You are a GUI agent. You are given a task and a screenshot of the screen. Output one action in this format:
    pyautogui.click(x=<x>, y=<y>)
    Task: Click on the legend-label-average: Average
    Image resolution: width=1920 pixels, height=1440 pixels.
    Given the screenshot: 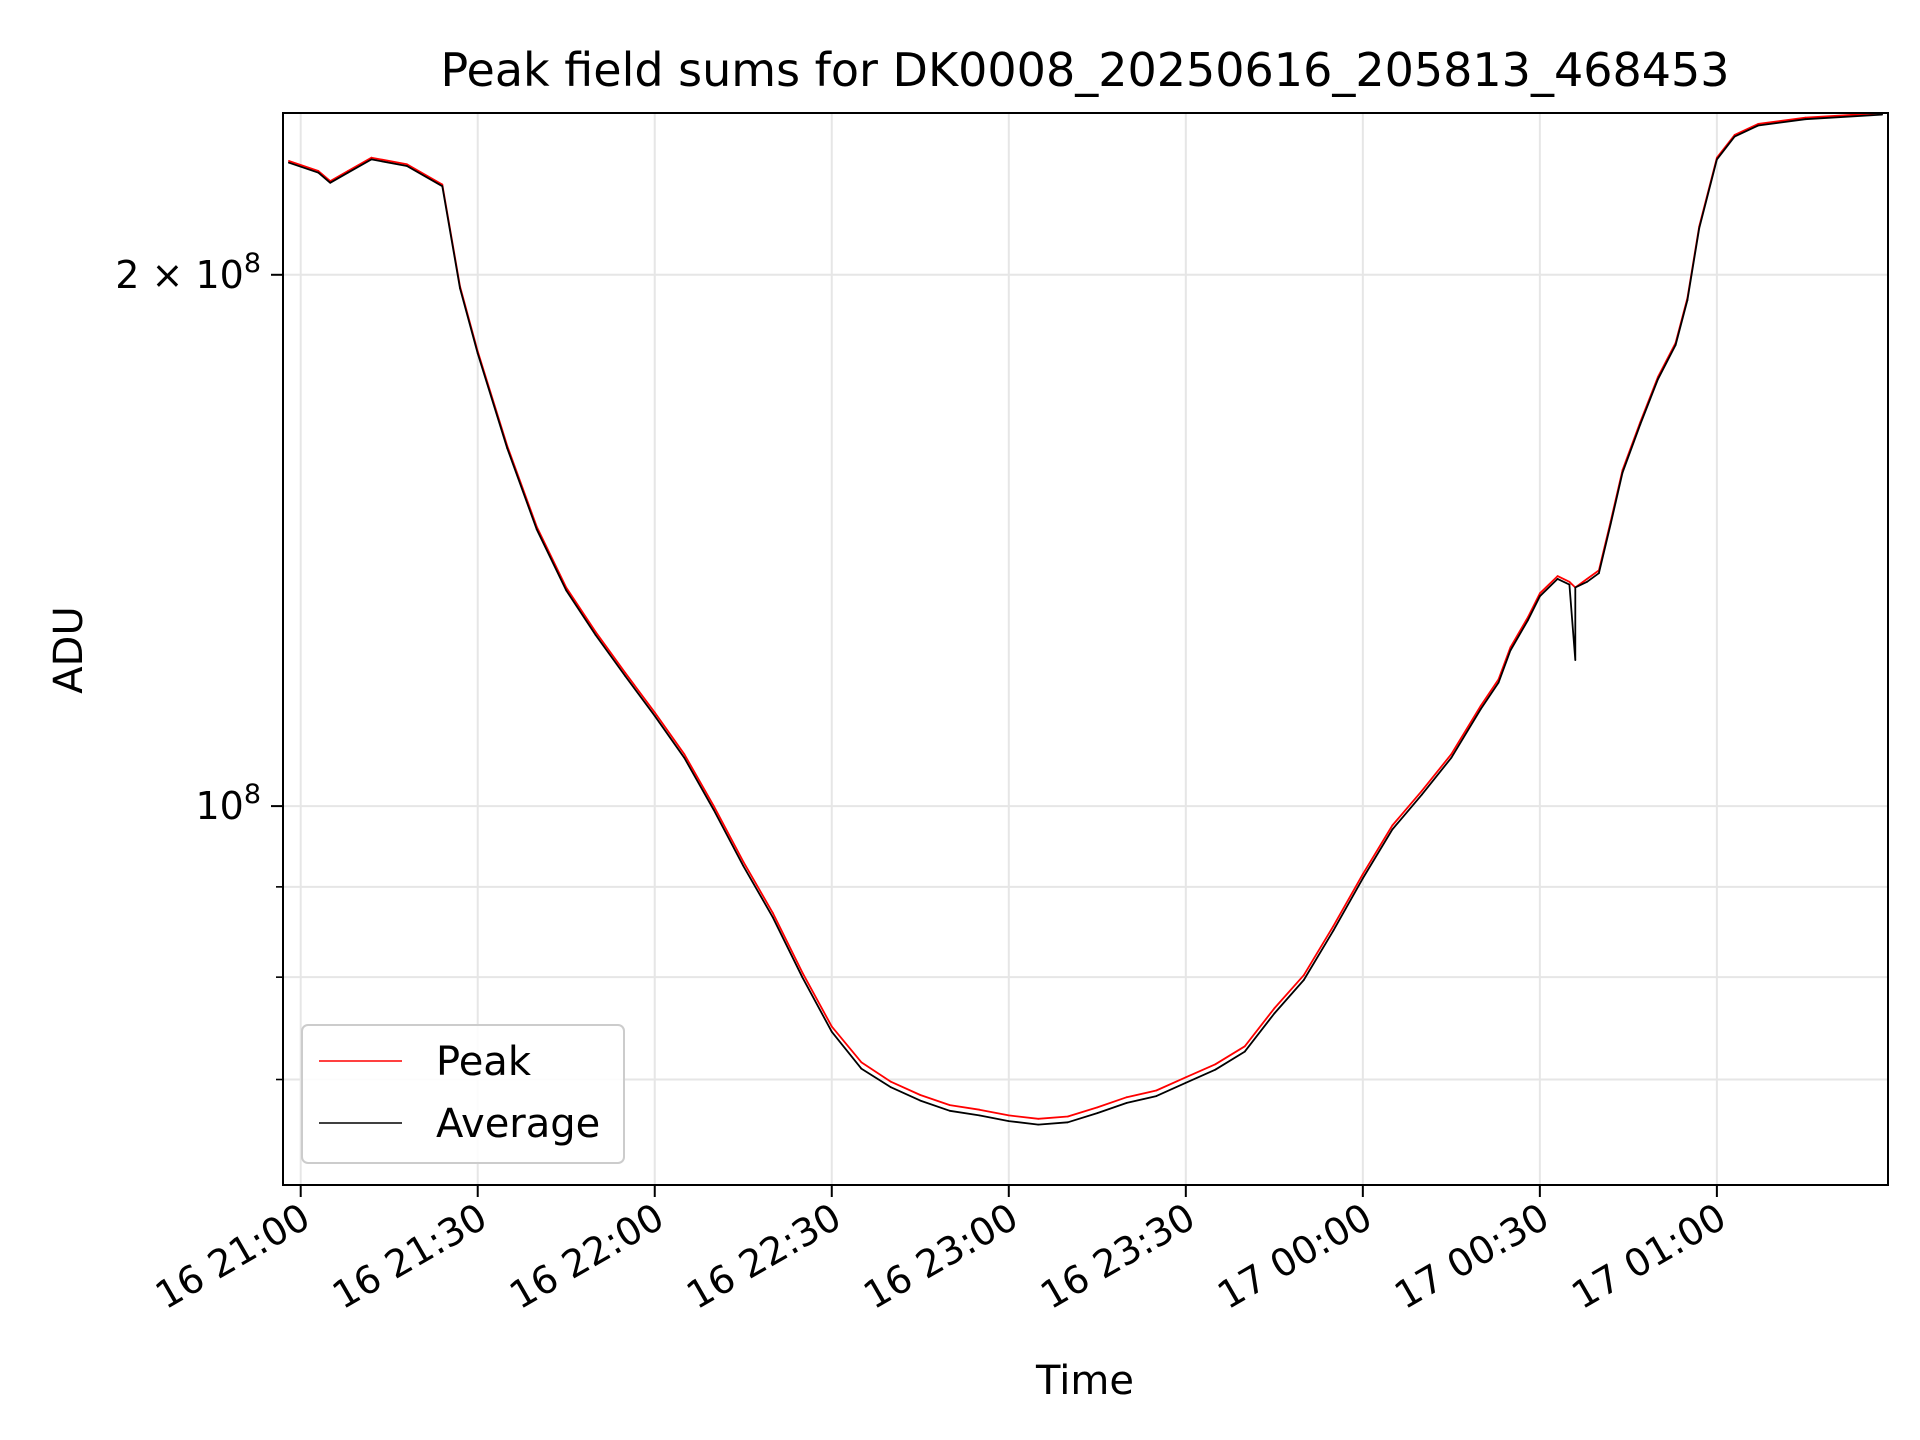 What is the action you would take?
    pyautogui.click(x=518, y=1124)
    